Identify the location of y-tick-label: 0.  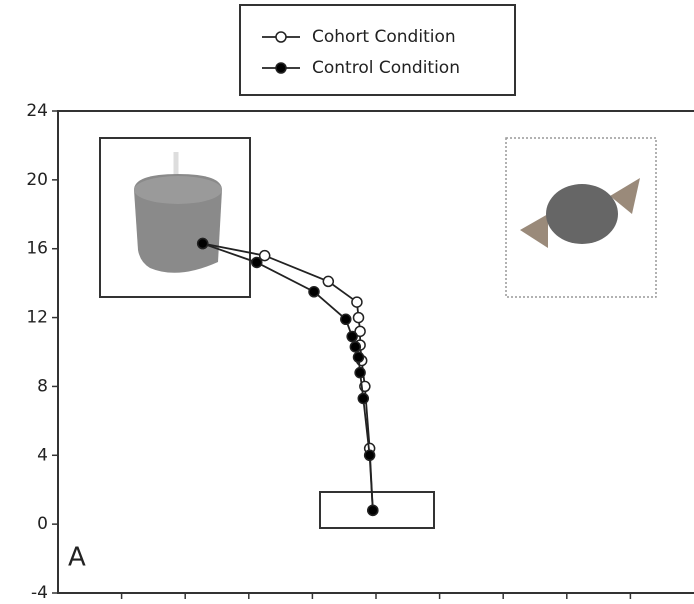
(42, 524).